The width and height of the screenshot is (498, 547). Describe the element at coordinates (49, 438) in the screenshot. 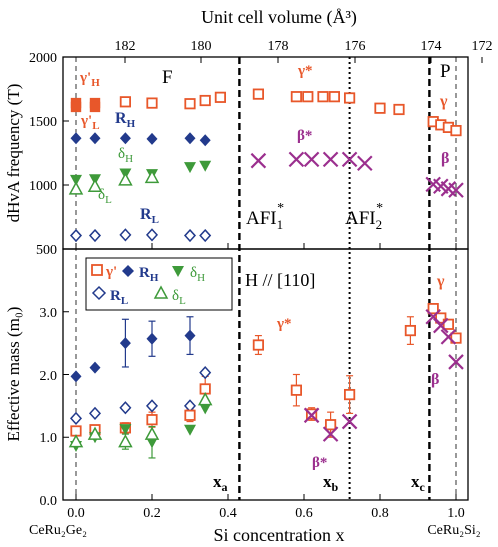

I see `ytick-1.0: 1.0` at that location.